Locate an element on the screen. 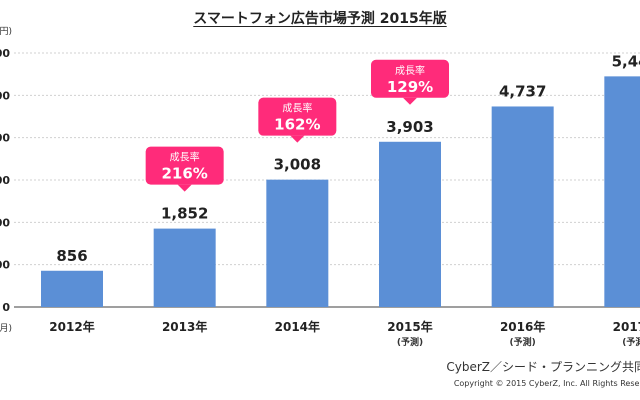 This screenshot has height=400, width=640. value-label: 1,852 is located at coordinates (184, 214).